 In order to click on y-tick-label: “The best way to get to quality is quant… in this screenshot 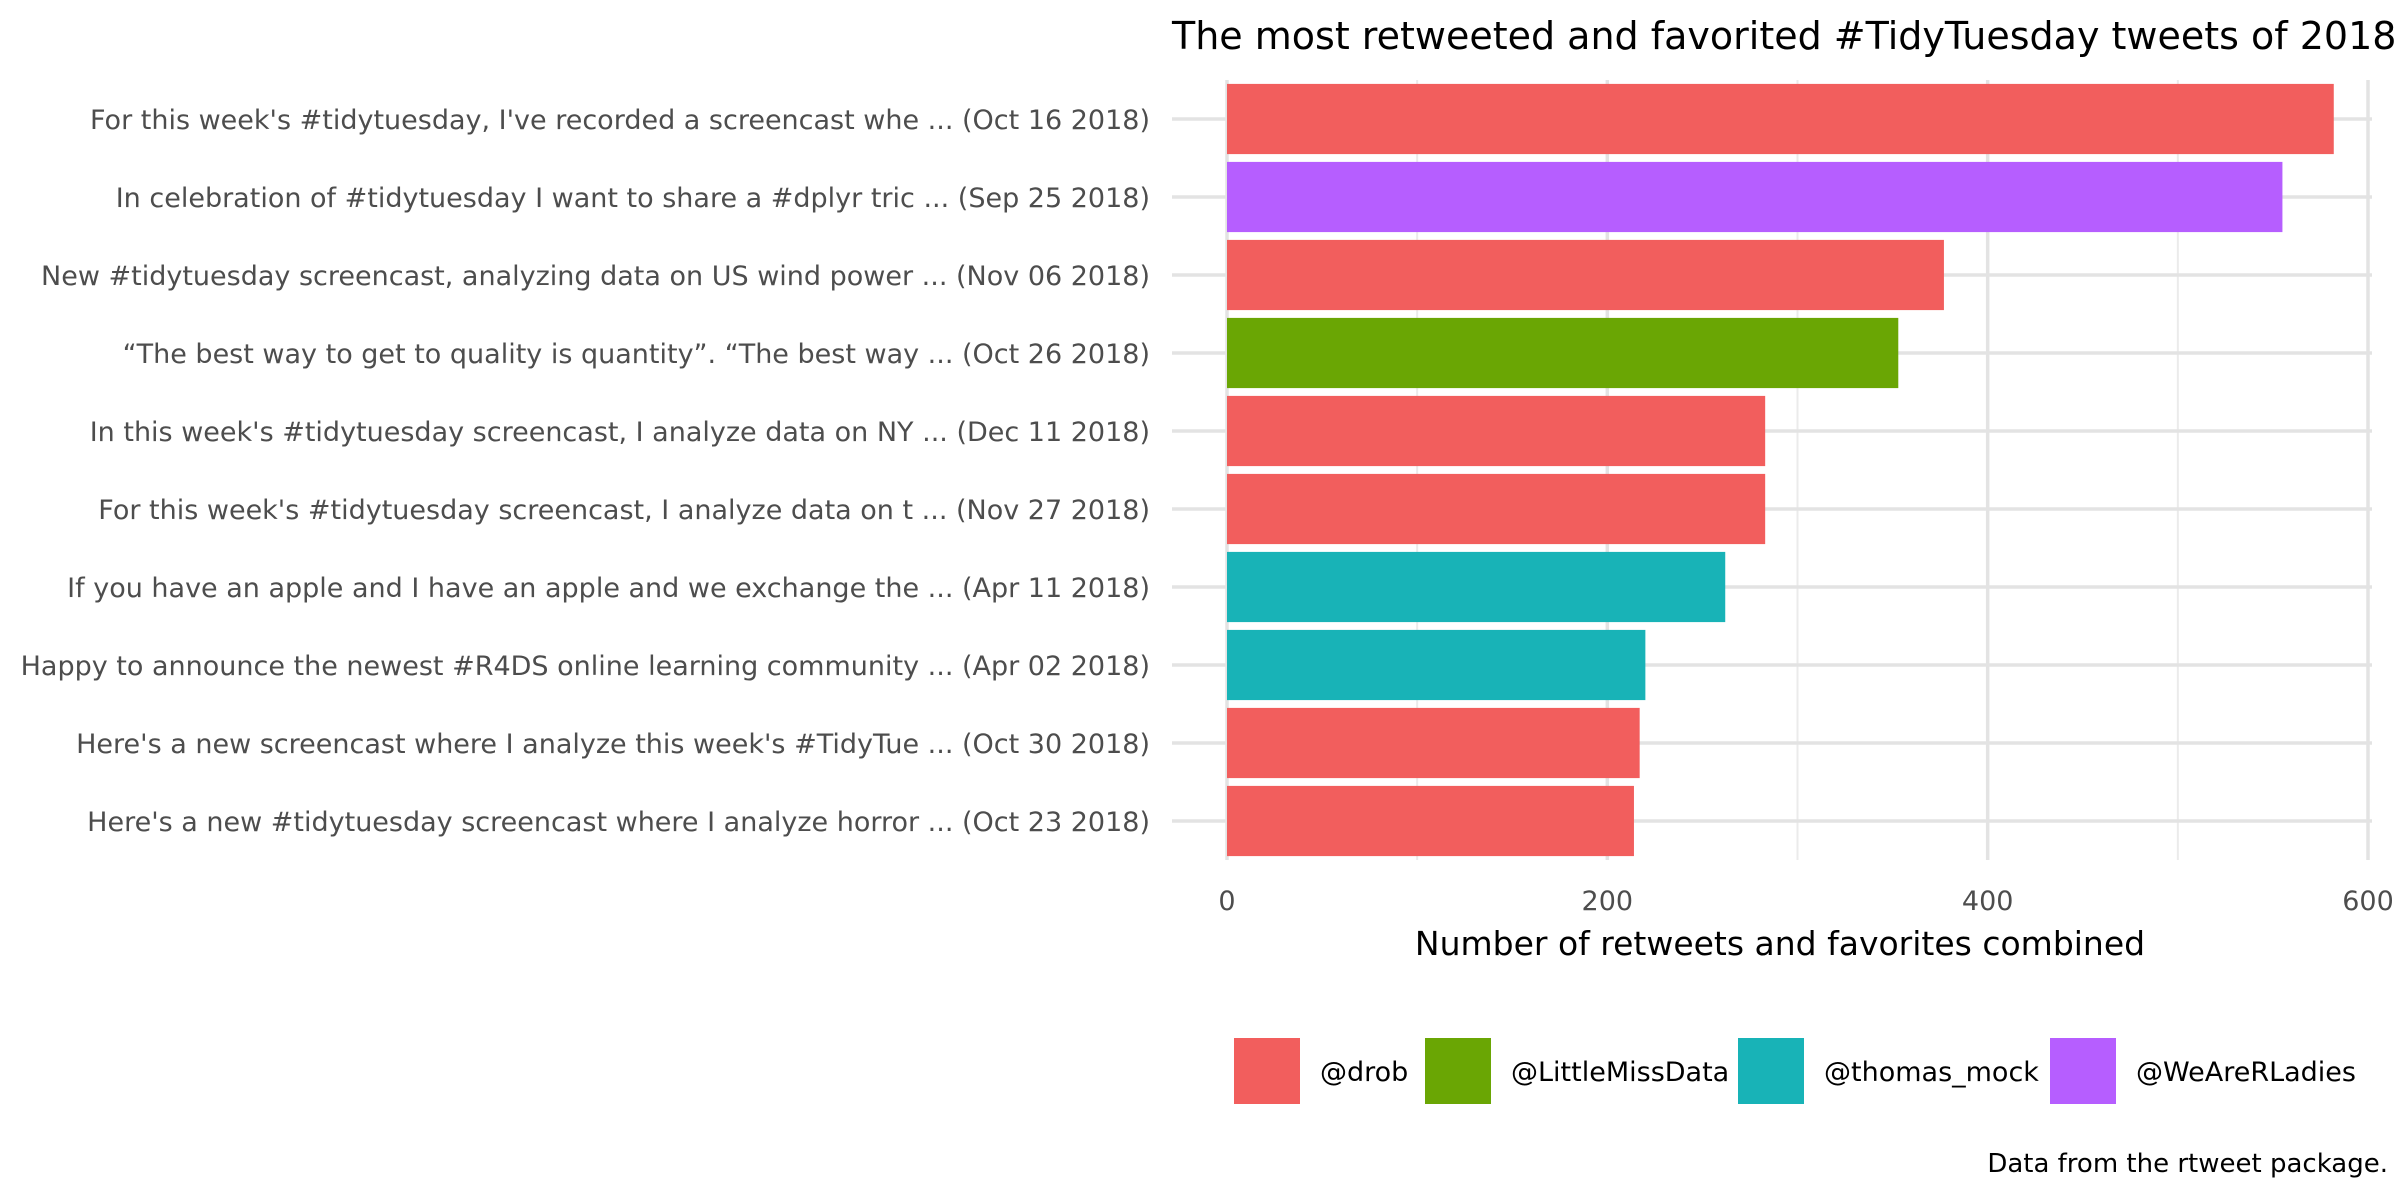, I will do `click(636, 354)`.